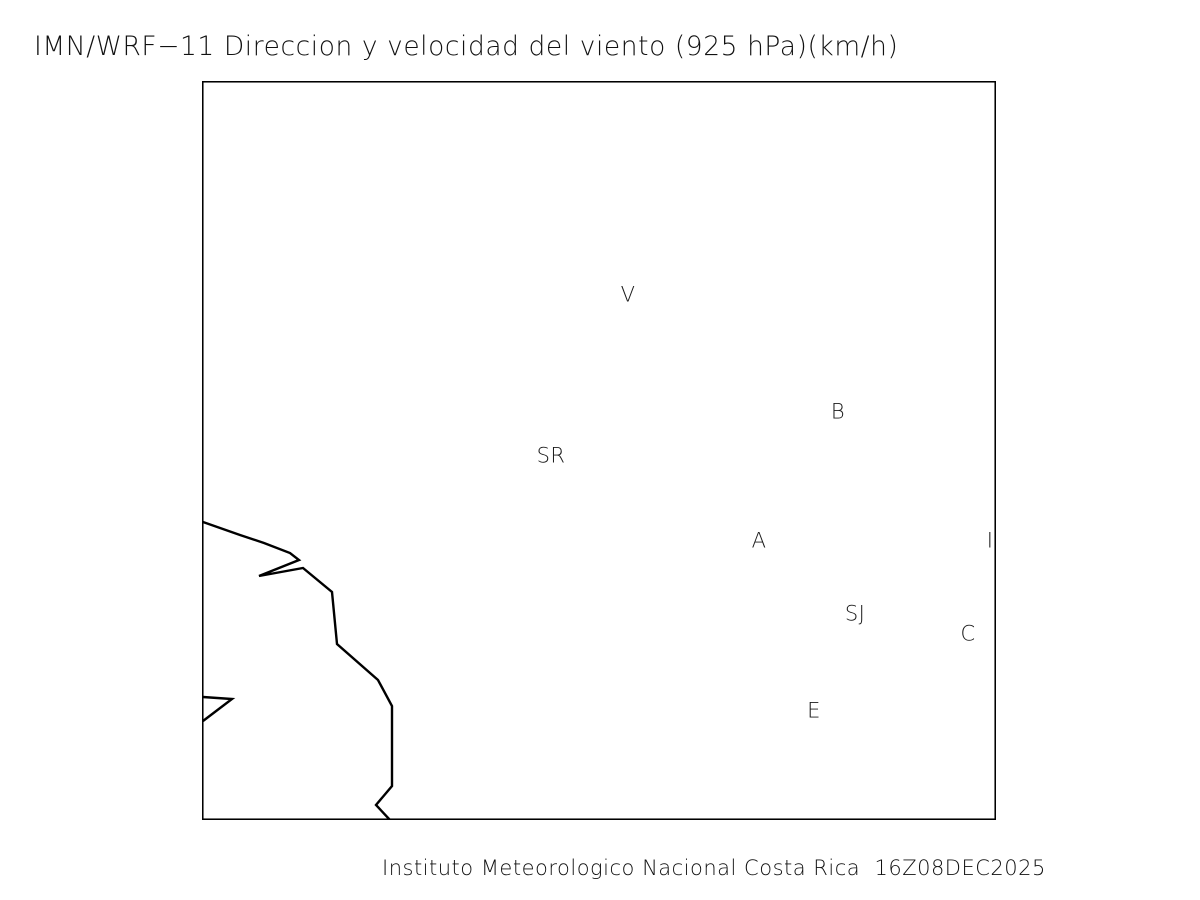 Image resolution: width=1200 pixels, height=900 pixels. I want to click on station-label-a: A, so click(759, 540).